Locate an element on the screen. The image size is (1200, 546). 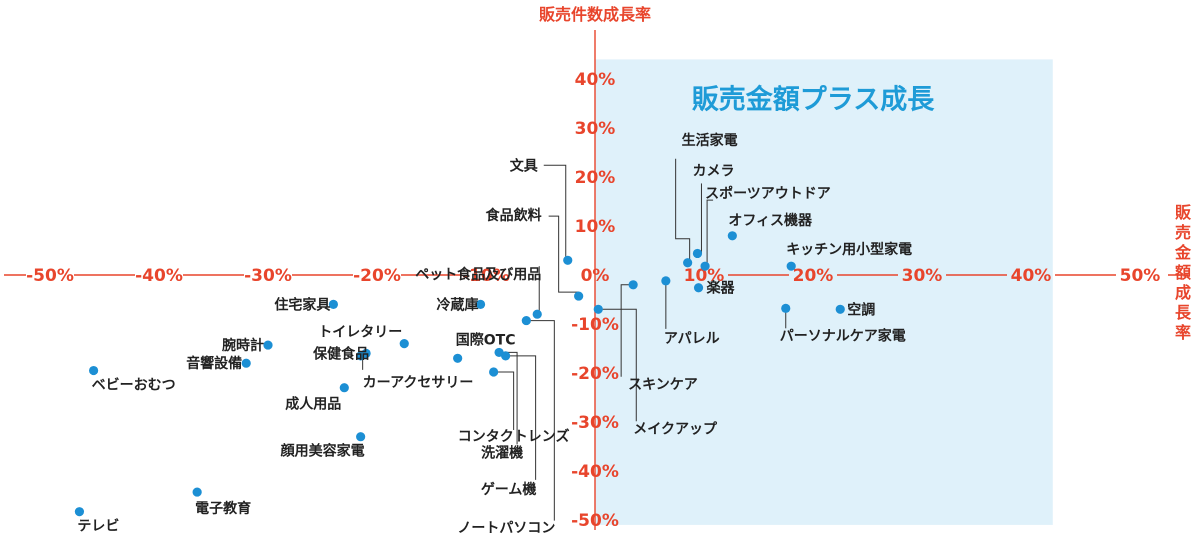
y-tick-label: 10% is located at coordinates (595, 227).